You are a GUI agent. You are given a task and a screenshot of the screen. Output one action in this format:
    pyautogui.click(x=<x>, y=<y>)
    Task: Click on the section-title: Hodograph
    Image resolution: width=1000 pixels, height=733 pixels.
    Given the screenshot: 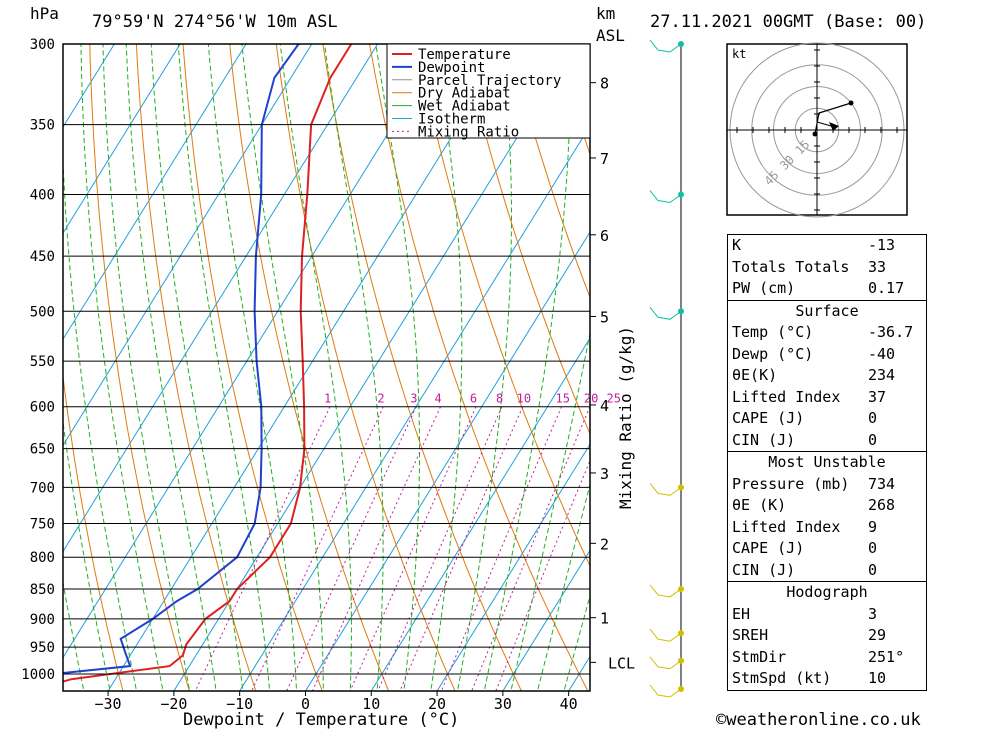 What is the action you would take?
    pyautogui.click(x=827, y=592)
    